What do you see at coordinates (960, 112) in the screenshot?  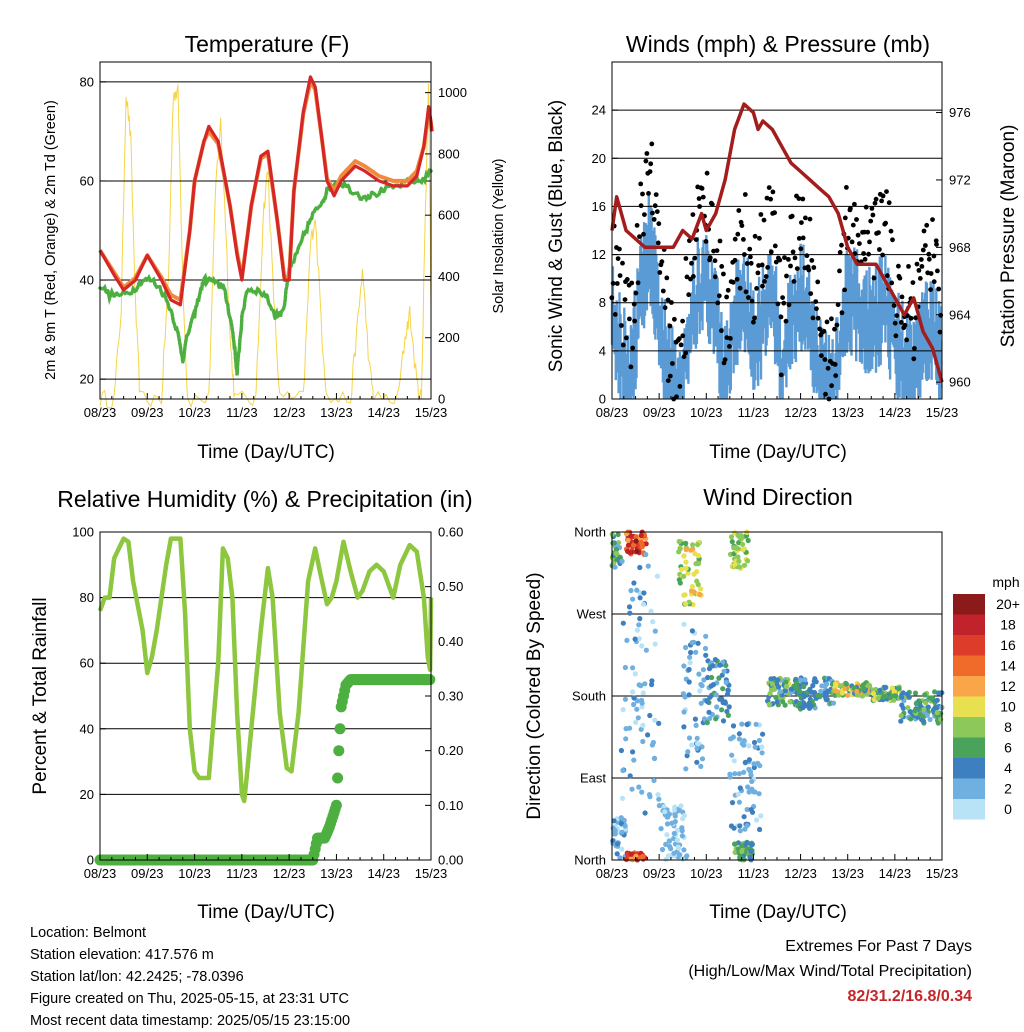 I see `wind-y2tick-label: 976` at bounding box center [960, 112].